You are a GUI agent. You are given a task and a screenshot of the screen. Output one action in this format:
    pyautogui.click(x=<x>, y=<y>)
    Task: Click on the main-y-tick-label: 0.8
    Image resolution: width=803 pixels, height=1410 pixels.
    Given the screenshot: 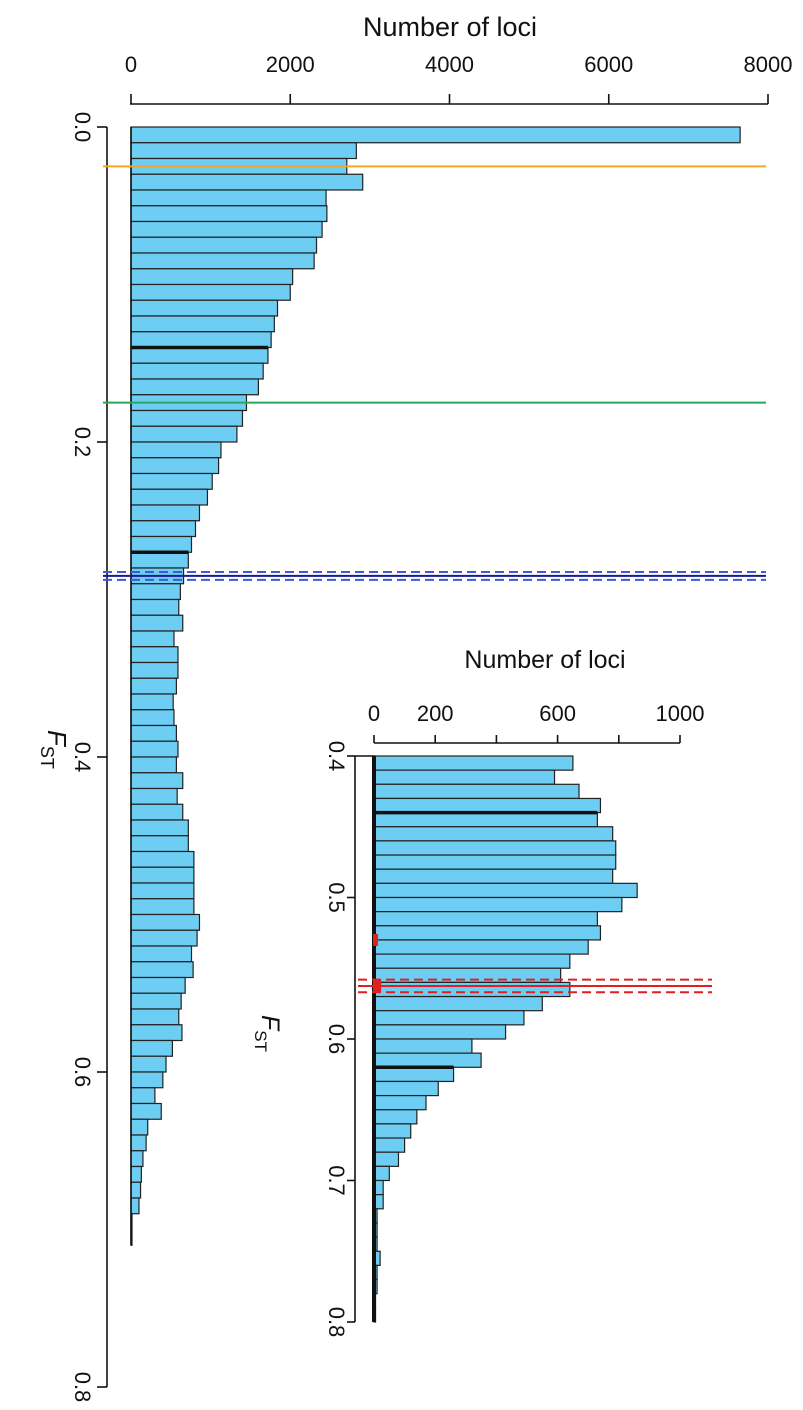 What is the action you would take?
    pyautogui.click(x=82, y=1387)
    